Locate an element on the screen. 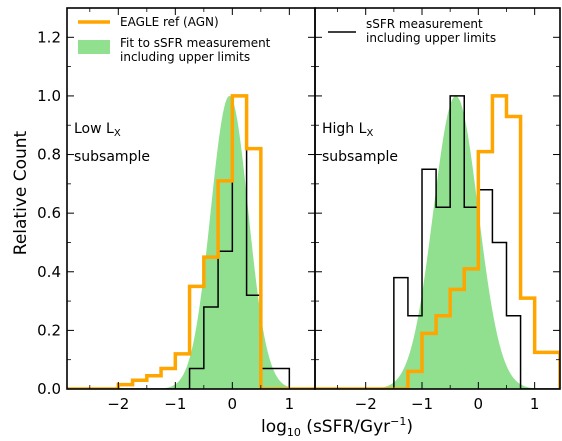 This screenshot has height=441, width=562. annotation-high-line2: subsample is located at coordinates (360, 157).